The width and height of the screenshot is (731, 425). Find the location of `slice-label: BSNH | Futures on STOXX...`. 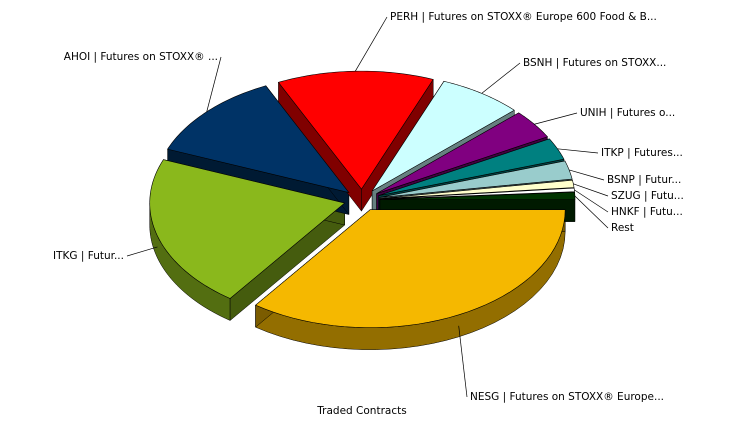

slice-label: BSNH | Futures on STOXX... is located at coordinates (594, 63).